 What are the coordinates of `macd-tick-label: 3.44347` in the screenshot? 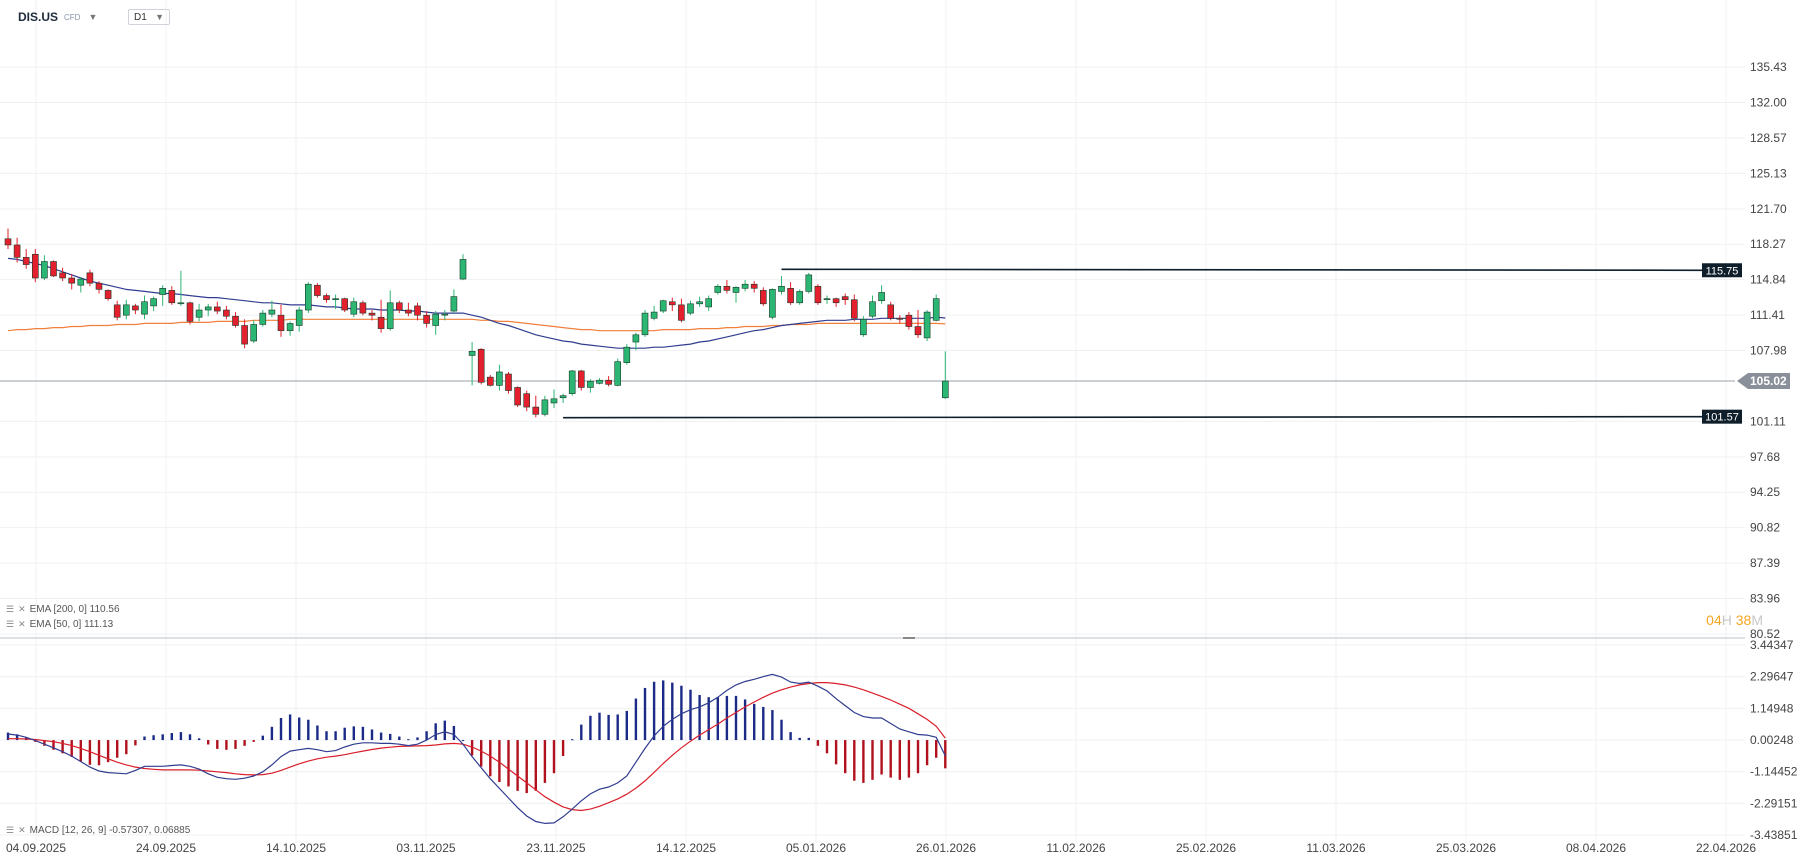 It's located at (1772, 645).